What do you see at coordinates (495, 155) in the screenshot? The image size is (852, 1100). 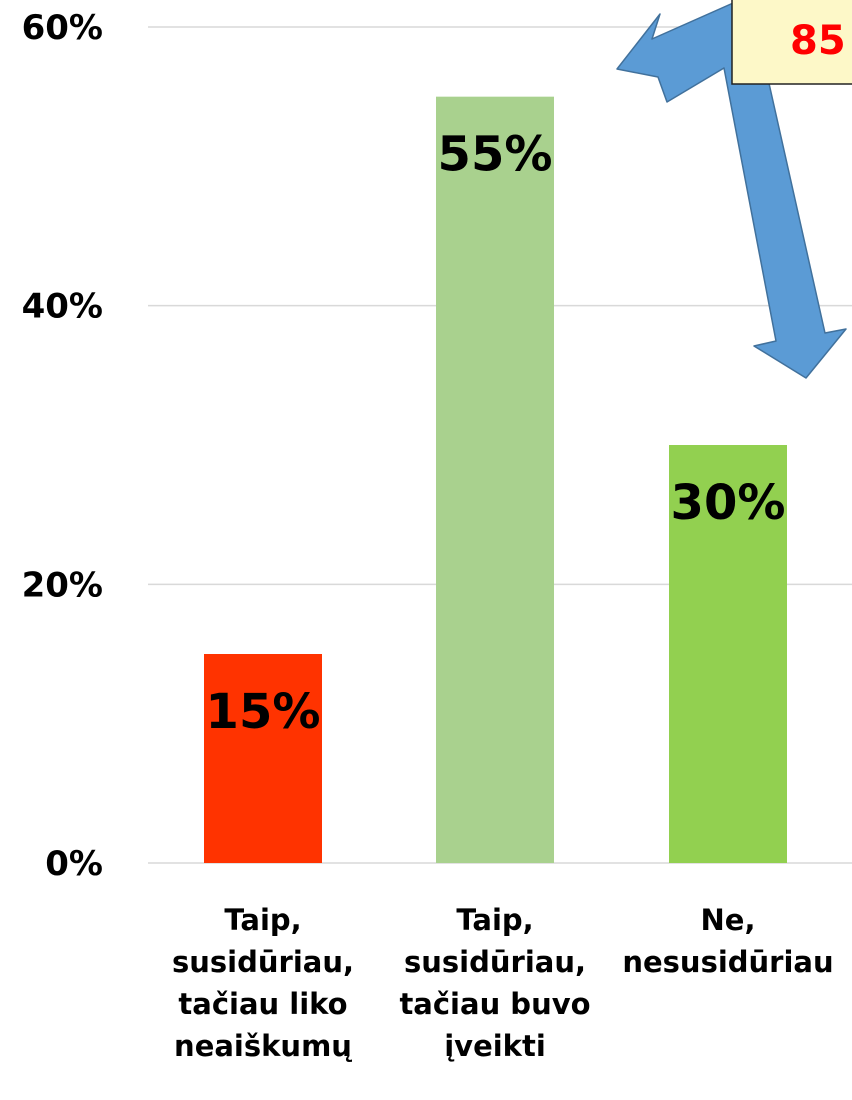 I see `data-label: 55%` at bounding box center [495, 155].